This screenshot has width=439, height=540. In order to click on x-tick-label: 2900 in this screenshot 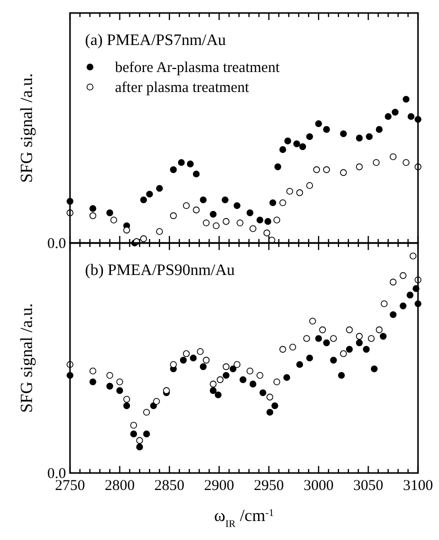, I will do `click(219, 486)`.